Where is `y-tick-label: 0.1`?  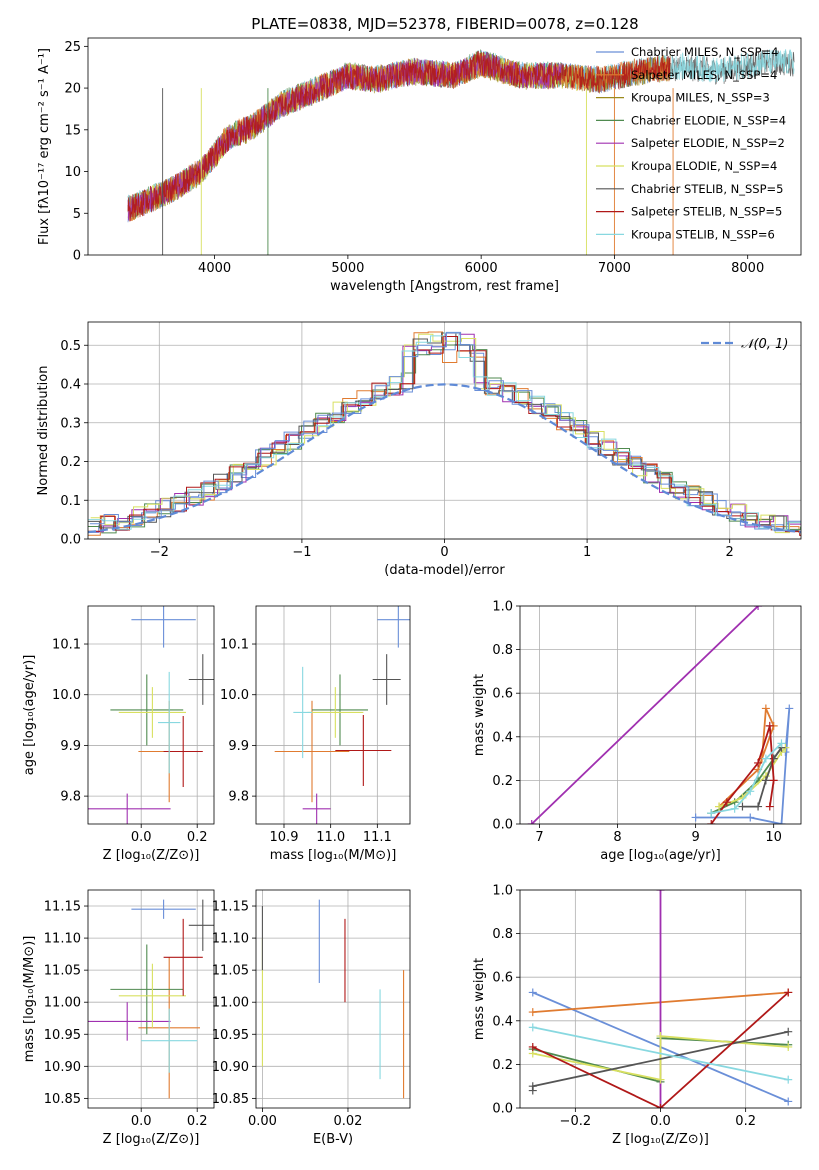 y-tick-label: 0.1 is located at coordinates (70, 501).